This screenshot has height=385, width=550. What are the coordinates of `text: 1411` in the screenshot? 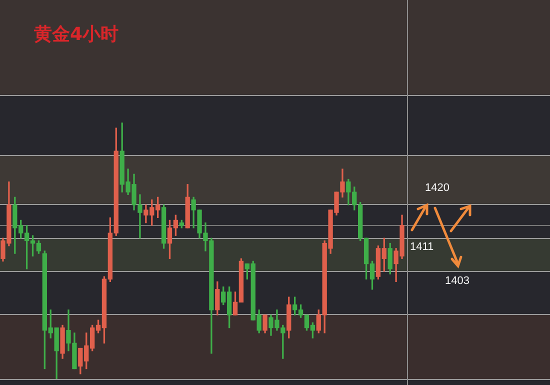 It's located at (422, 247).